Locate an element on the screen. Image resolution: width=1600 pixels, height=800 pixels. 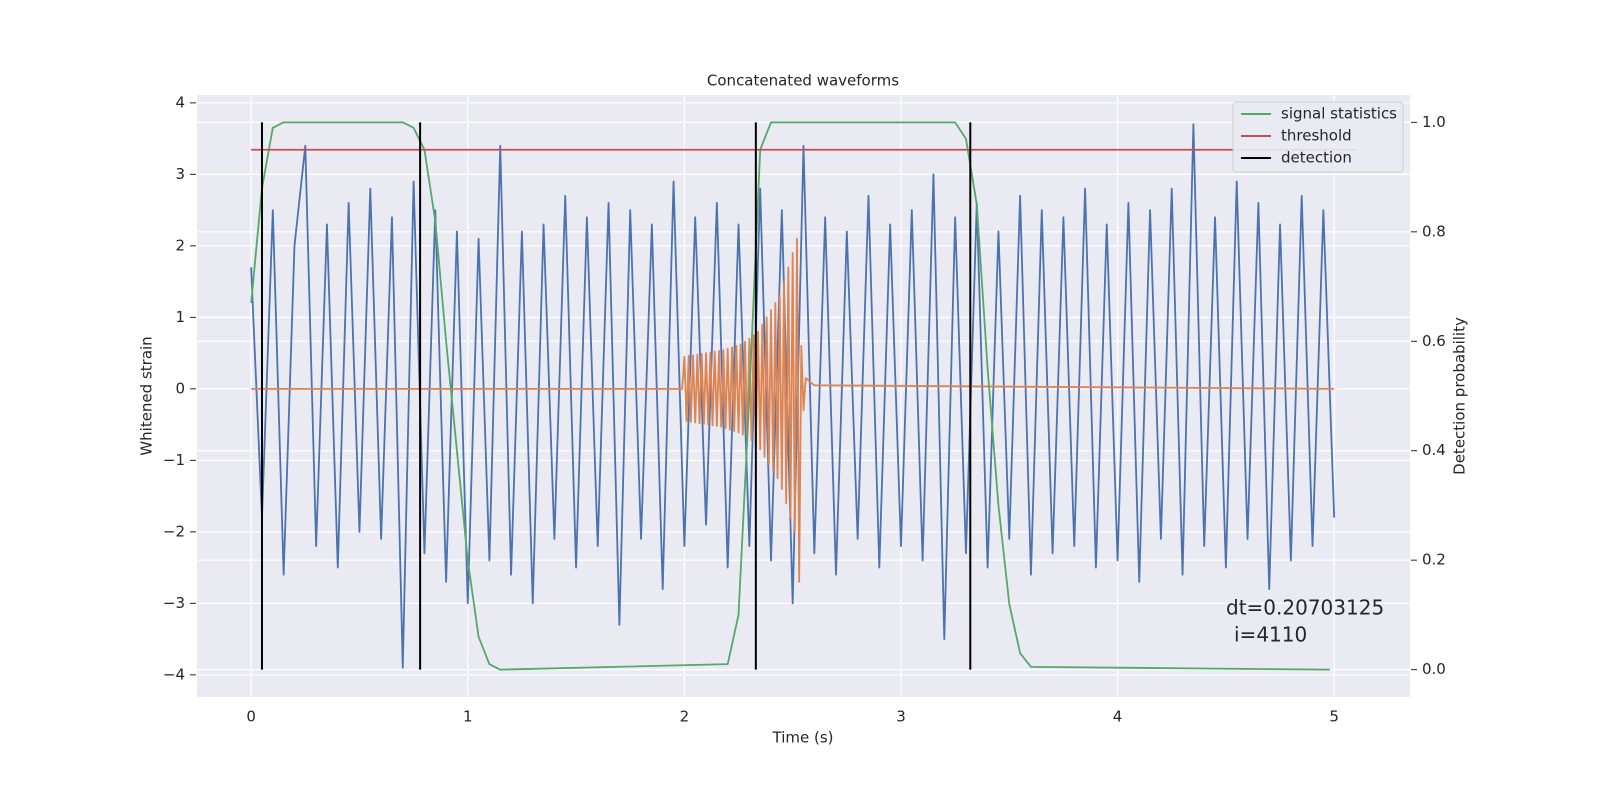
y2-tick-label: 0.2 is located at coordinates (1434, 560).